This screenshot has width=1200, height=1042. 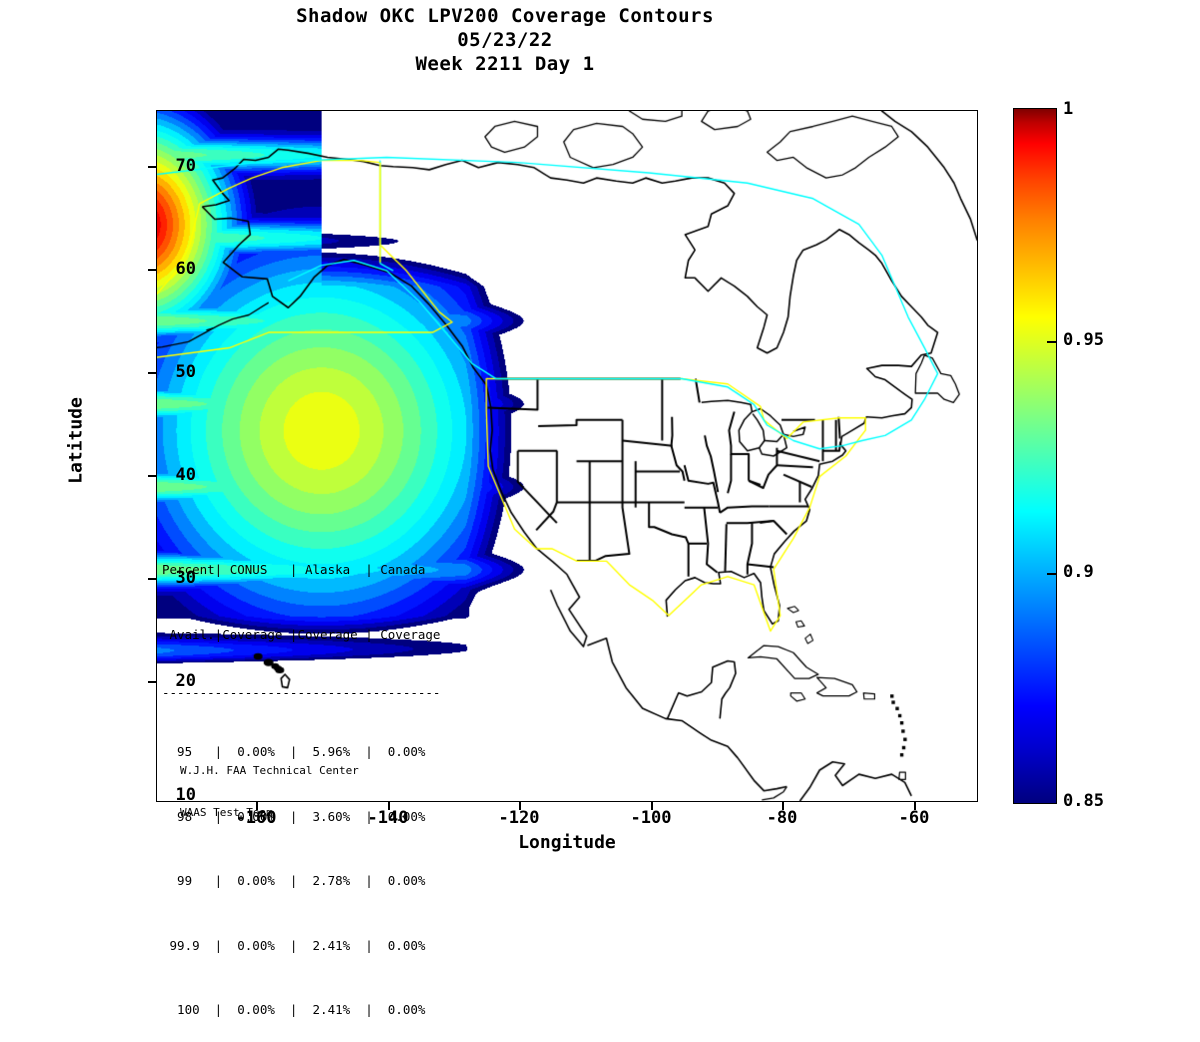 What do you see at coordinates (389, 806) in the screenshot?
I see `xtick-mark-m140` at bounding box center [389, 806].